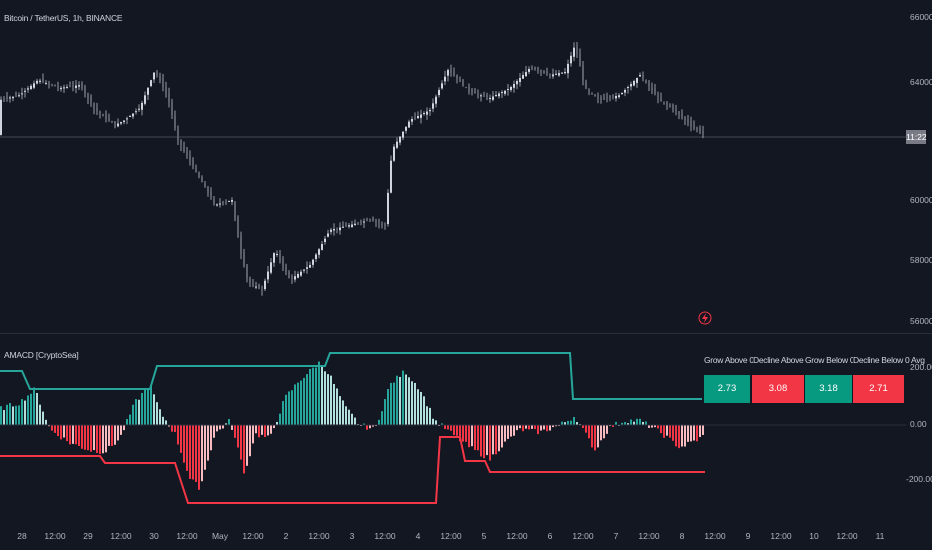 The height and width of the screenshot is (550, 932). Describe the element at coordinates (705, 318) in the screenshot. I see `lightning-bolt-icon` at that location.